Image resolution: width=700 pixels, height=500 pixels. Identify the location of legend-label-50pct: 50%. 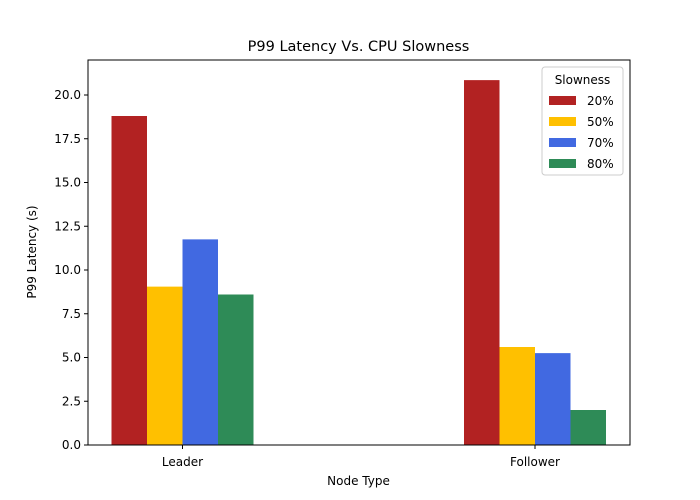
(600, 122).